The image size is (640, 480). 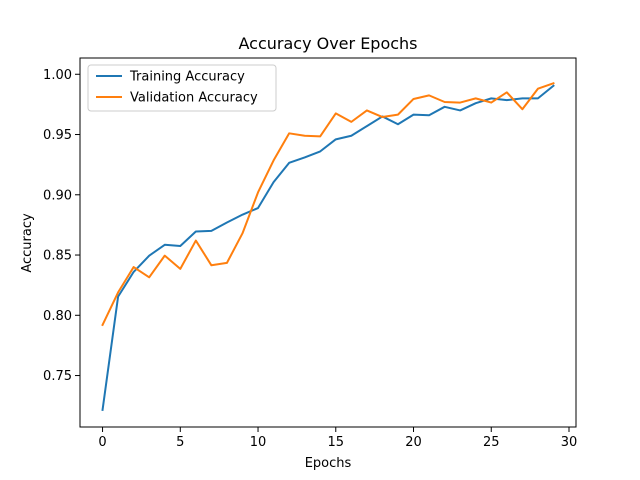 What do you see at coordinates (327, 43) in the screenshot?
I see `chart-title: Accuracy Over Epochs` at bounding box center [327, 43].